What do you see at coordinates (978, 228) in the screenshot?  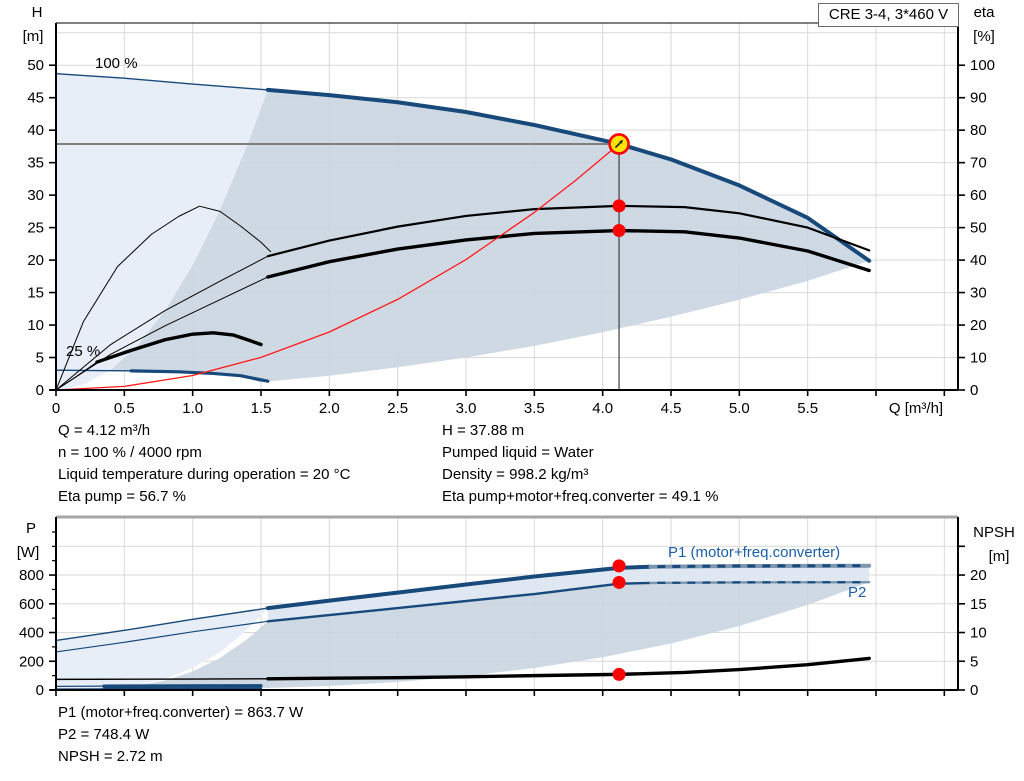 I see `tick-label-right: 50` at bounding box center [978, 228].